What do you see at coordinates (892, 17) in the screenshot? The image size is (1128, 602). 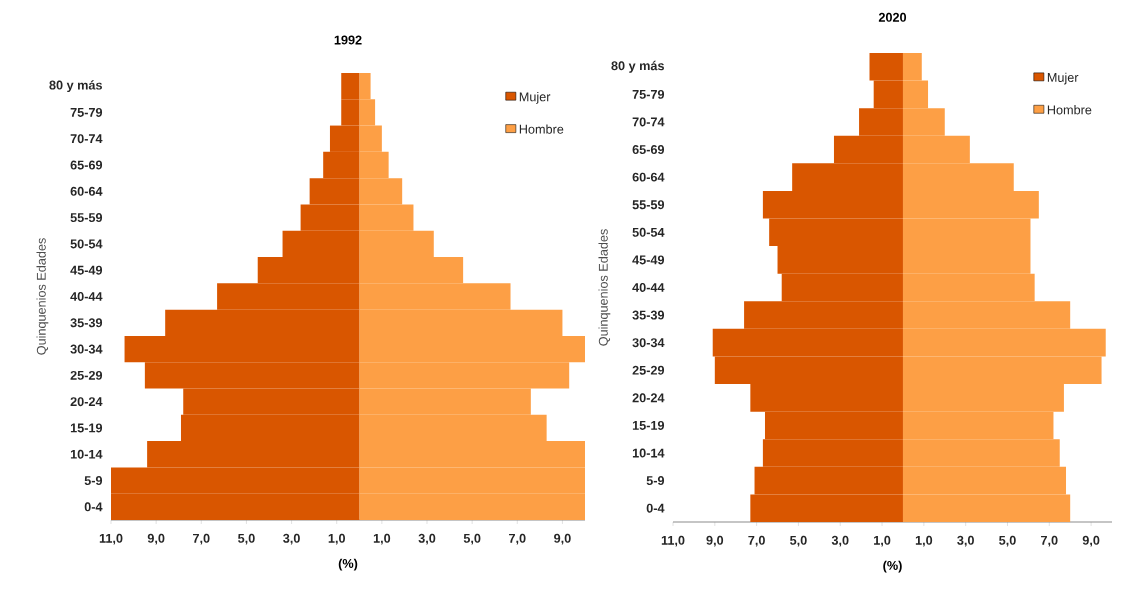 I see `chart-title: 2020` at bounding box center [892, 17].